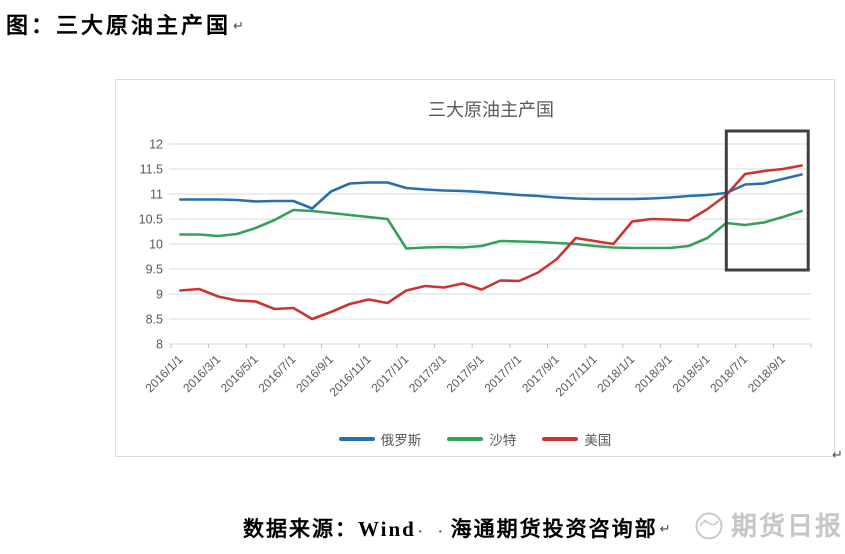  I want to click on y-axis-label: 10.5, so click(151, 220).